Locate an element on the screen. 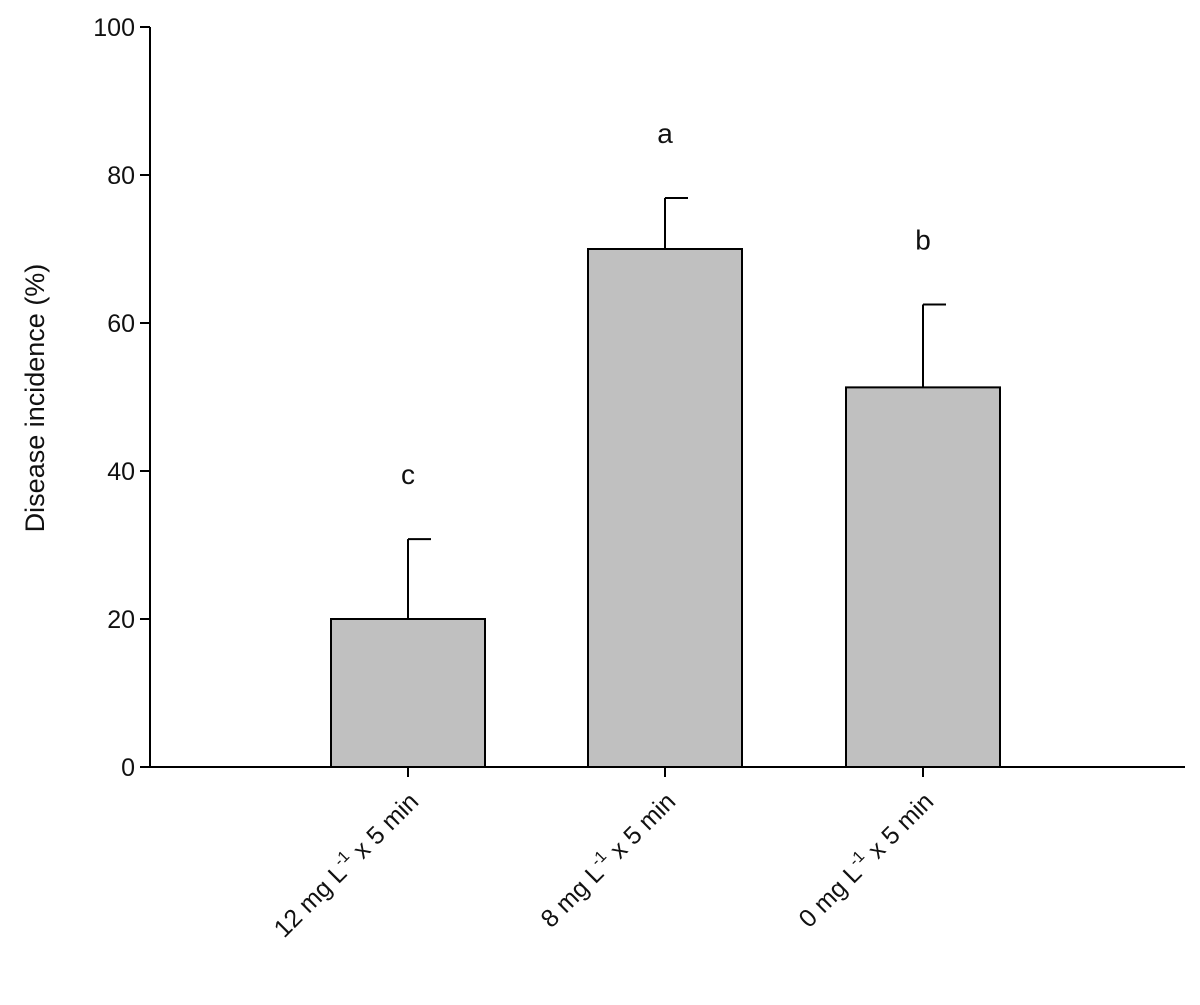 This screenshot has height=1005, width=1200. y-axis-title: Disease incidence (%) is located at coordinates (35, 398).